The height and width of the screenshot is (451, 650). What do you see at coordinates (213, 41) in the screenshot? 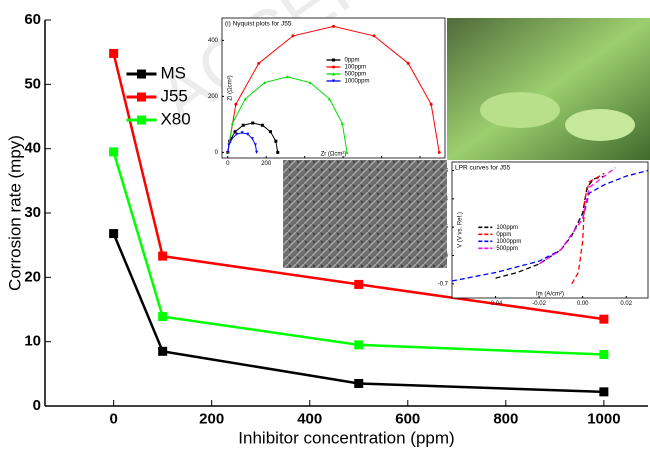
I see `y-tick-label: 400` at bounding box center [213, 41].